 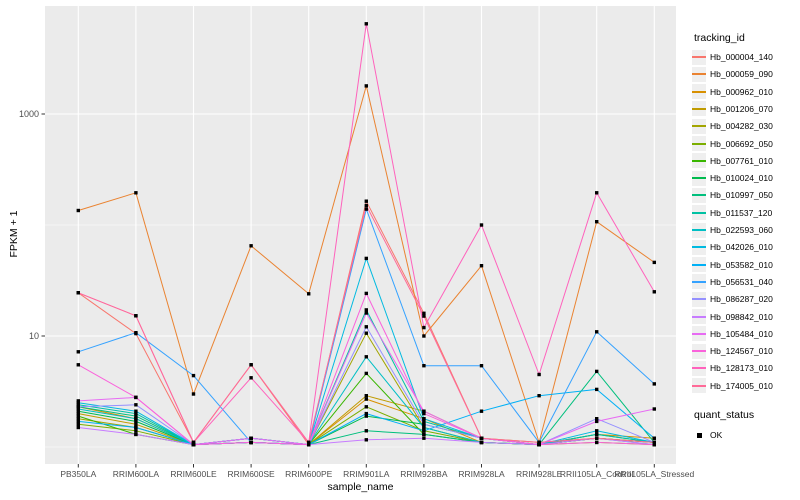 I want to click on legend-item: Hb_056531_040, so click(x=732, y=282).